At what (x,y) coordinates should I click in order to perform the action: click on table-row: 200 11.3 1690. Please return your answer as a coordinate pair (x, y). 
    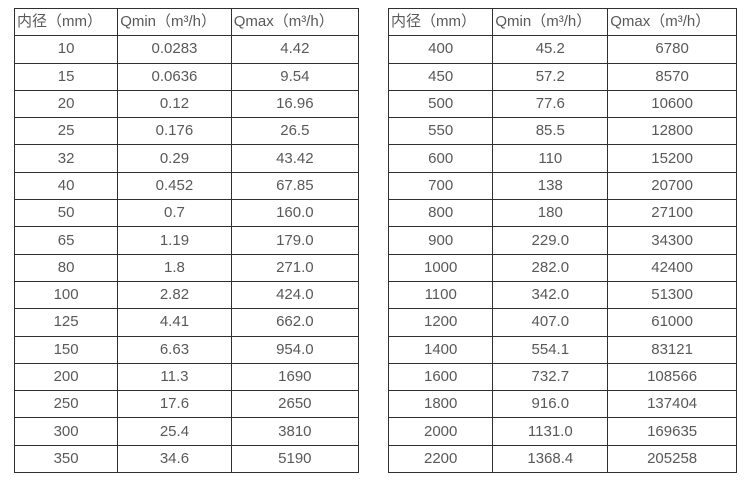
    Looking at the image, I should click on (186, 377).